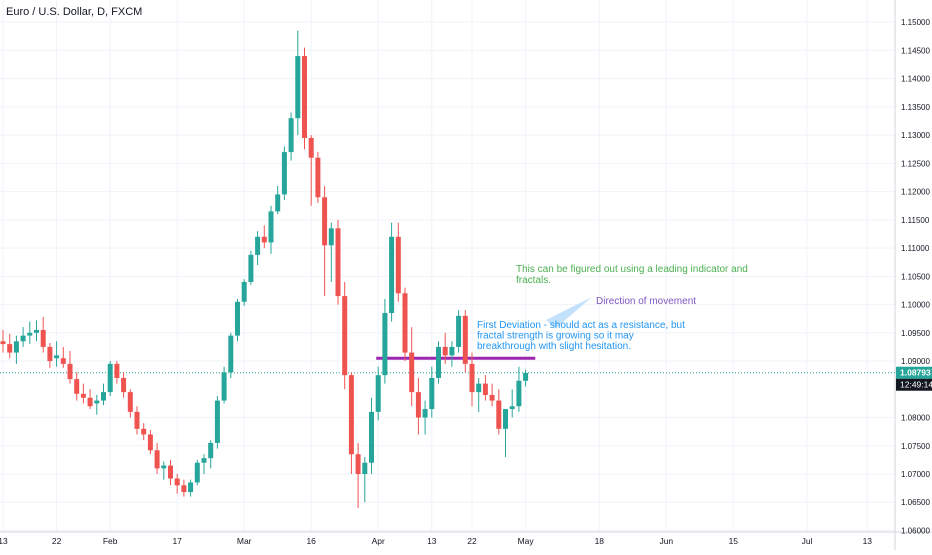  Describe the element at coordinates (807, 541) in the screenshot. I see `time-tick-label: Jul` at that location.